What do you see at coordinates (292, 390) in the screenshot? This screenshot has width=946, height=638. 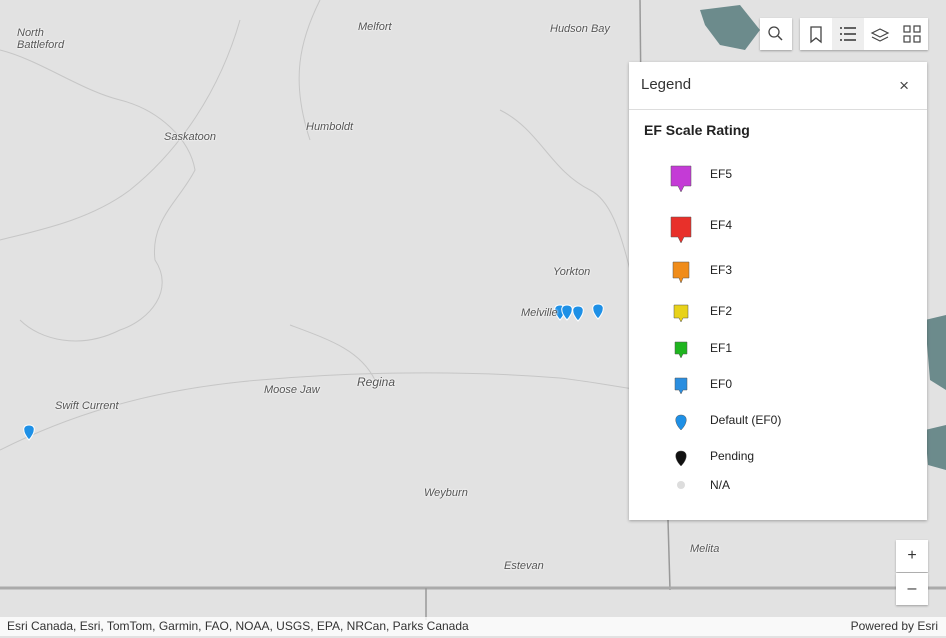 I see `place-label: Moose Jaw` at bounding box center [292, 390].